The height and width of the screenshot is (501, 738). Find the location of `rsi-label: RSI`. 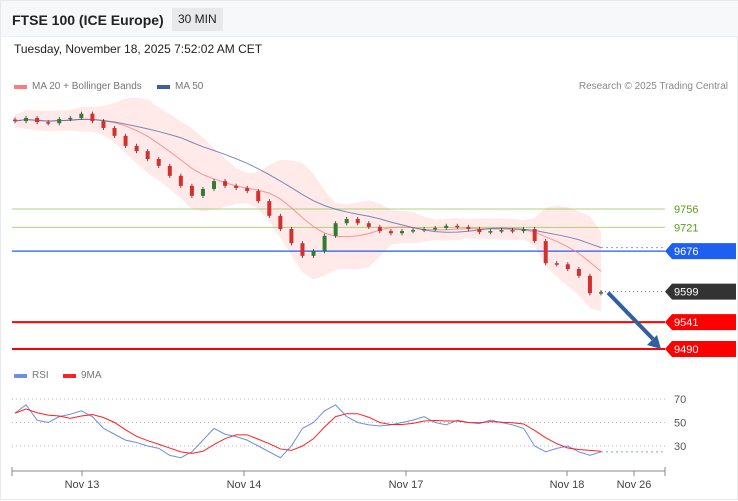

rsi-label: RSI is located at coordinates (40, 375).